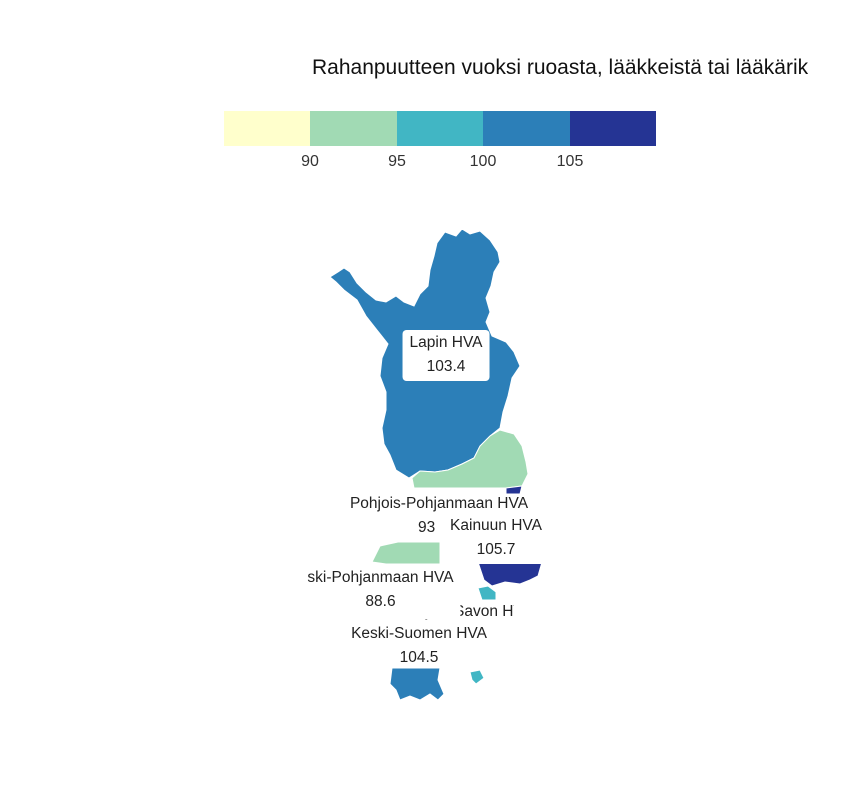 Image resolution: width=864 pixels, height=792 pixels. I want to click on label-kainuun-hva-value: 105.7, so click(496, 549).